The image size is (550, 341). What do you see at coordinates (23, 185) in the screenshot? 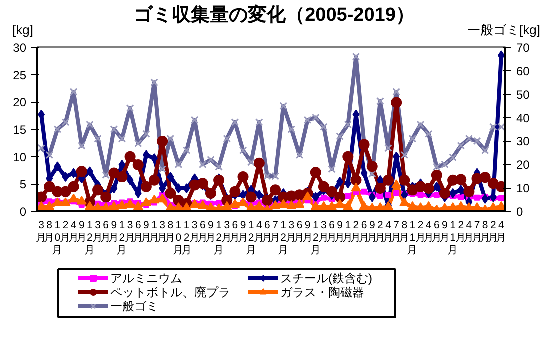
I see `y-tick-label: 5` at bounding box center [23, 185].